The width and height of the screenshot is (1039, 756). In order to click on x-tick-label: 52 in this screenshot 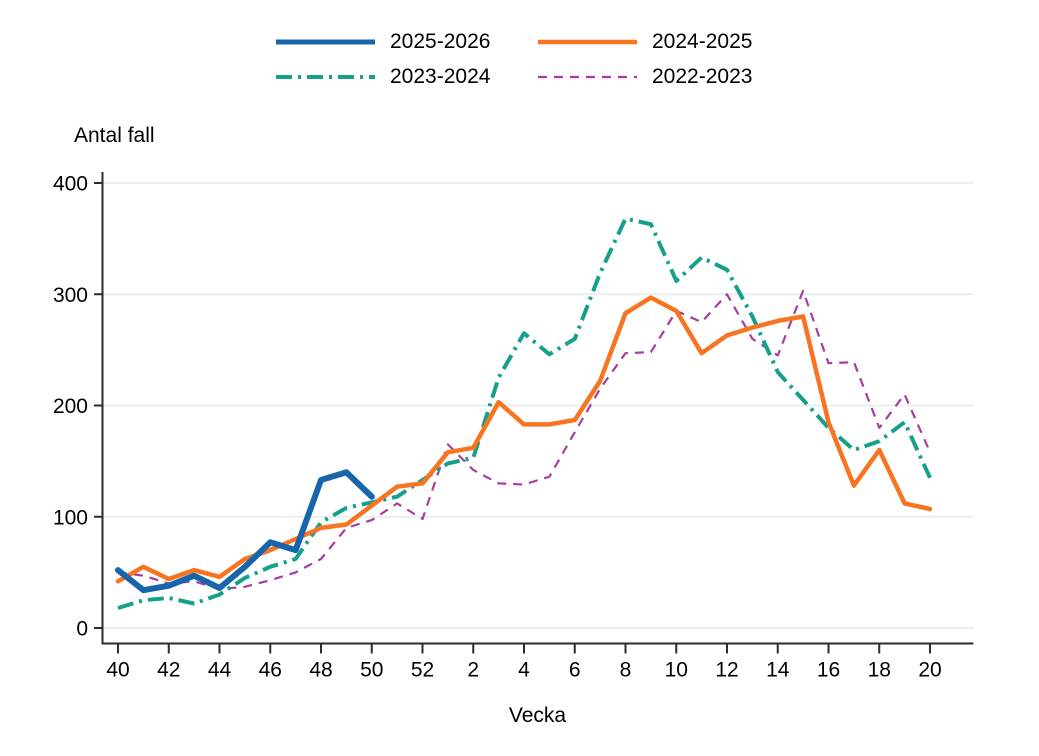, I will do `click(422, 670)`.